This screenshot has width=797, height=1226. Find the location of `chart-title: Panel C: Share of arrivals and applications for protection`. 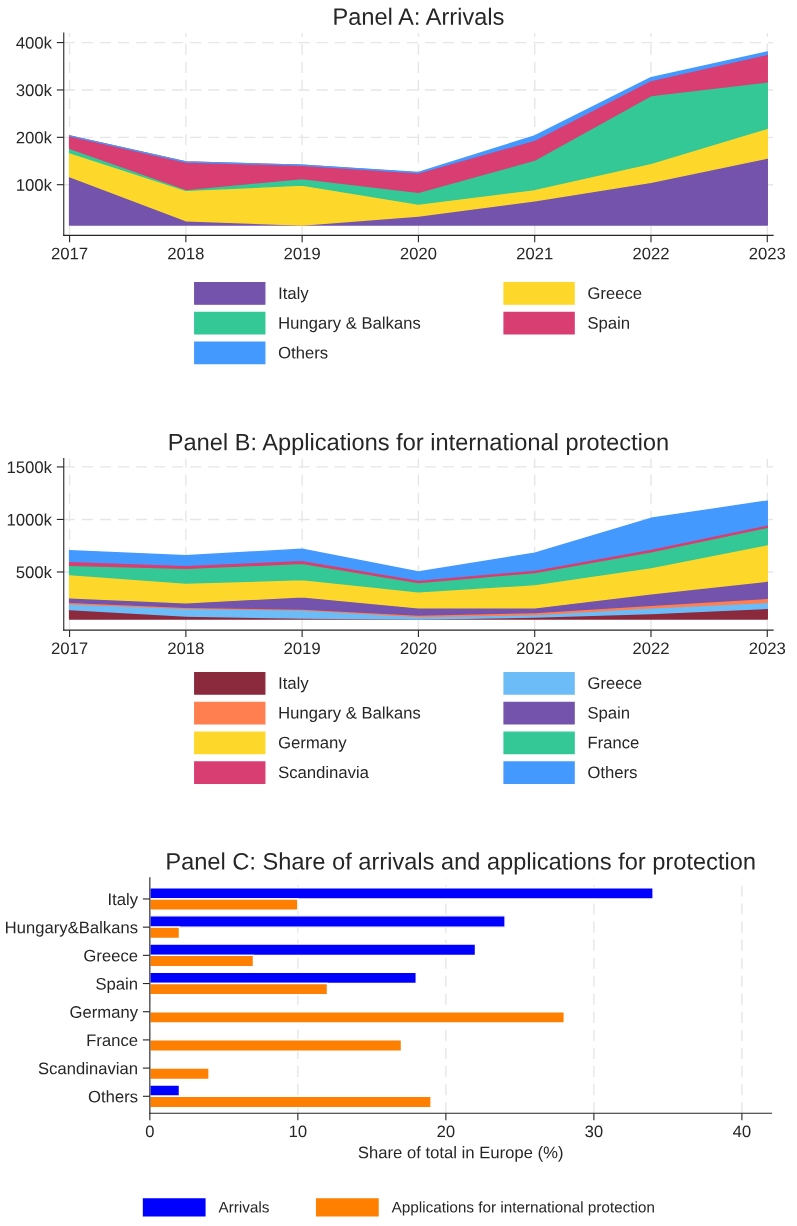

chart-title: Panel C: Share of arrivals and applications for protection is located at coordinates (461, 863).